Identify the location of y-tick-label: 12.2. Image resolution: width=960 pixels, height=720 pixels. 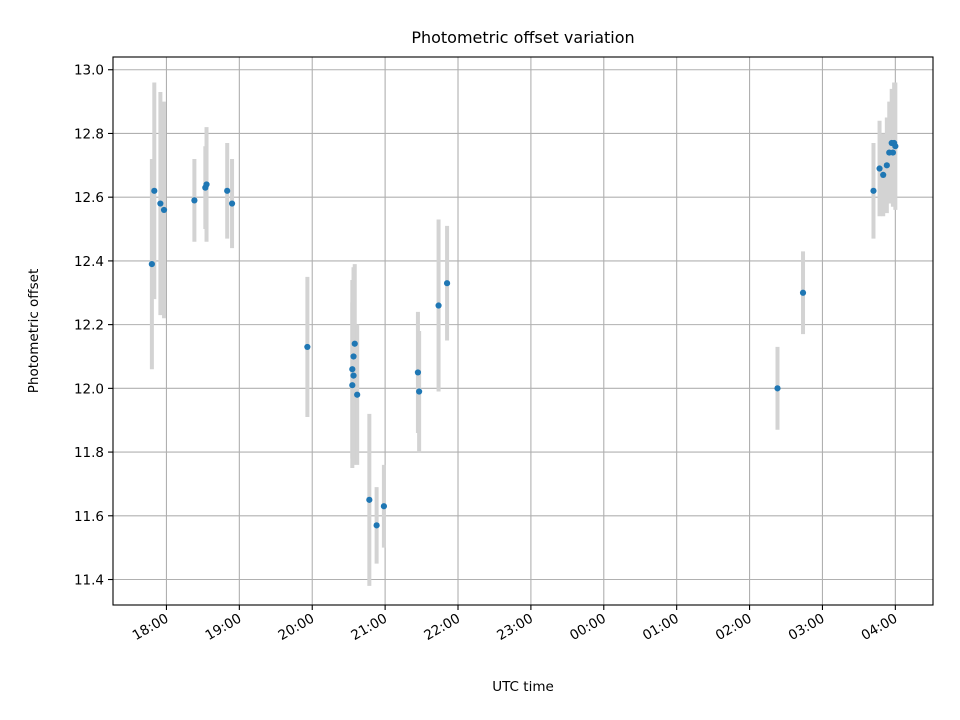
(89, 326).